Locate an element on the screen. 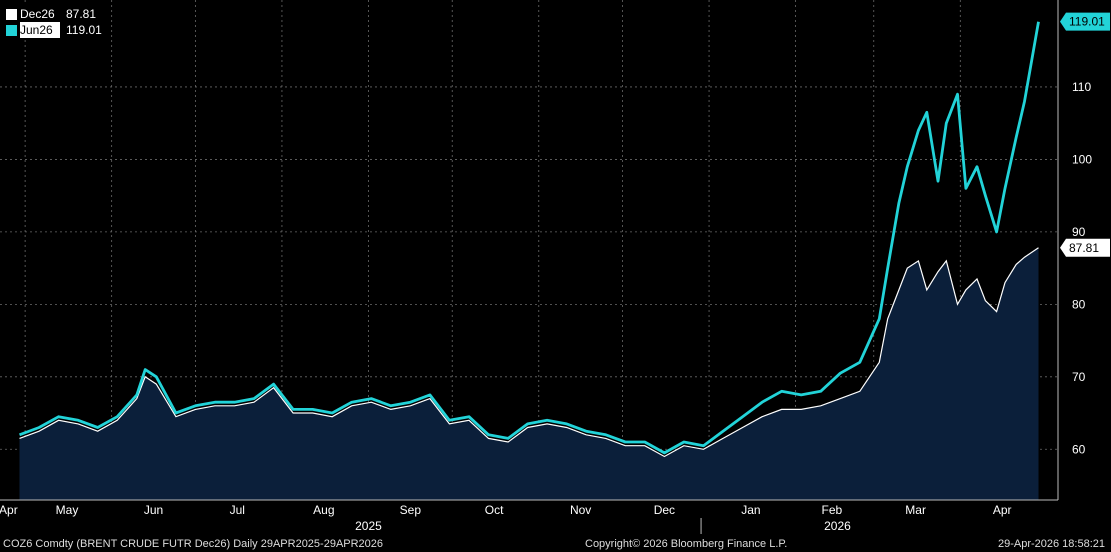 Image resolution: width=1111 pixels, height=552 pixels. y-tick-label: 70 is located at coordinates (1079, 377).